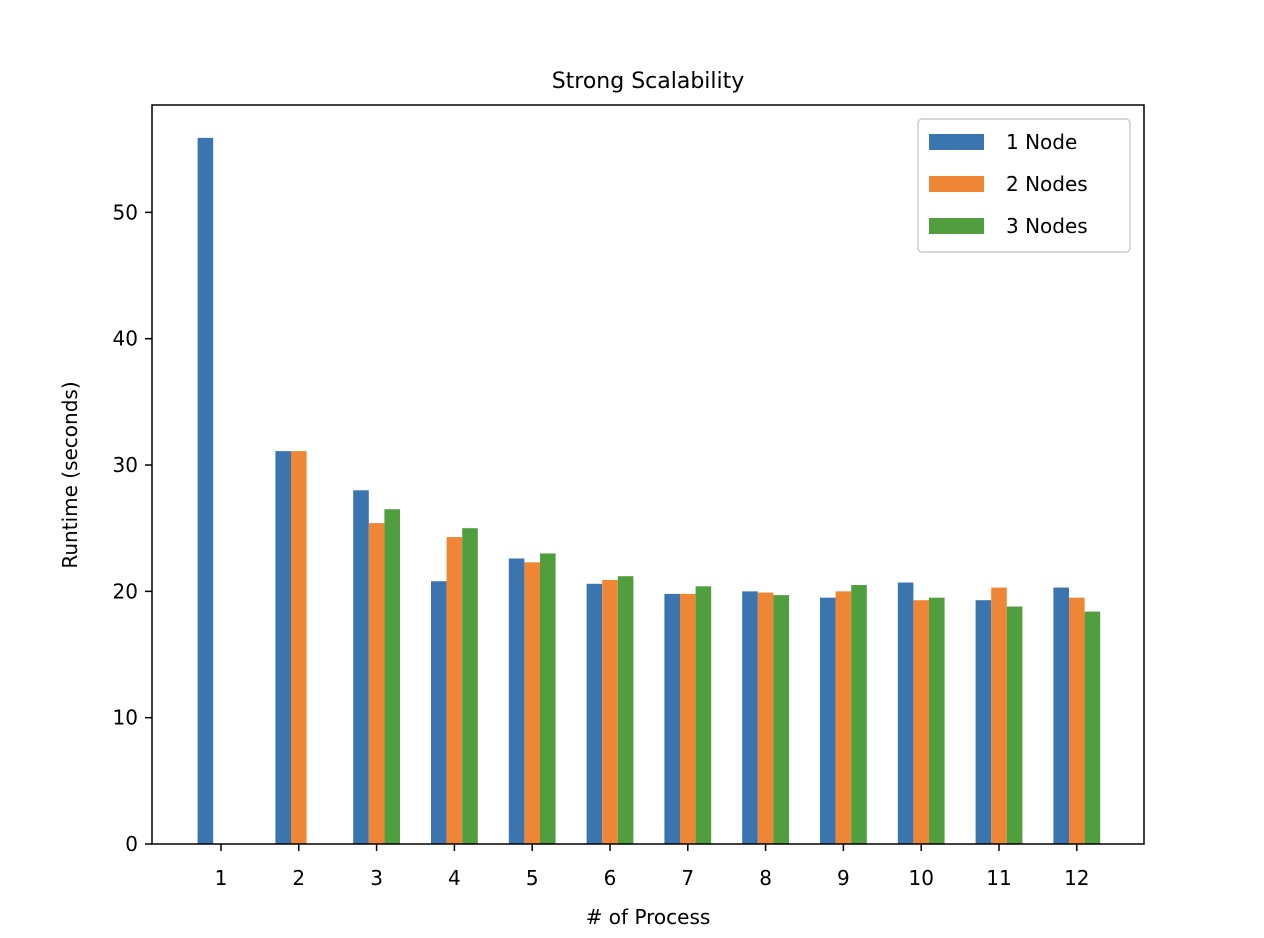 The image size is (1264, 938). Describe the element at coordinates (648, 917) in the screenshot. I see `x-axis-label: # of Process` at that location.